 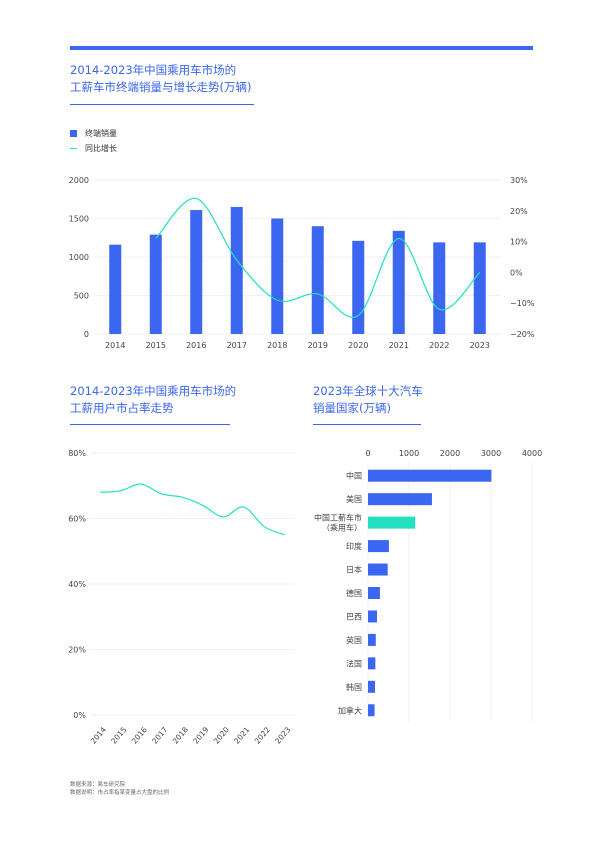 What do you see at coordinates (162, 104) in the screenshot?
I see `chart1-title-rule` at bounding box center [162, 104].